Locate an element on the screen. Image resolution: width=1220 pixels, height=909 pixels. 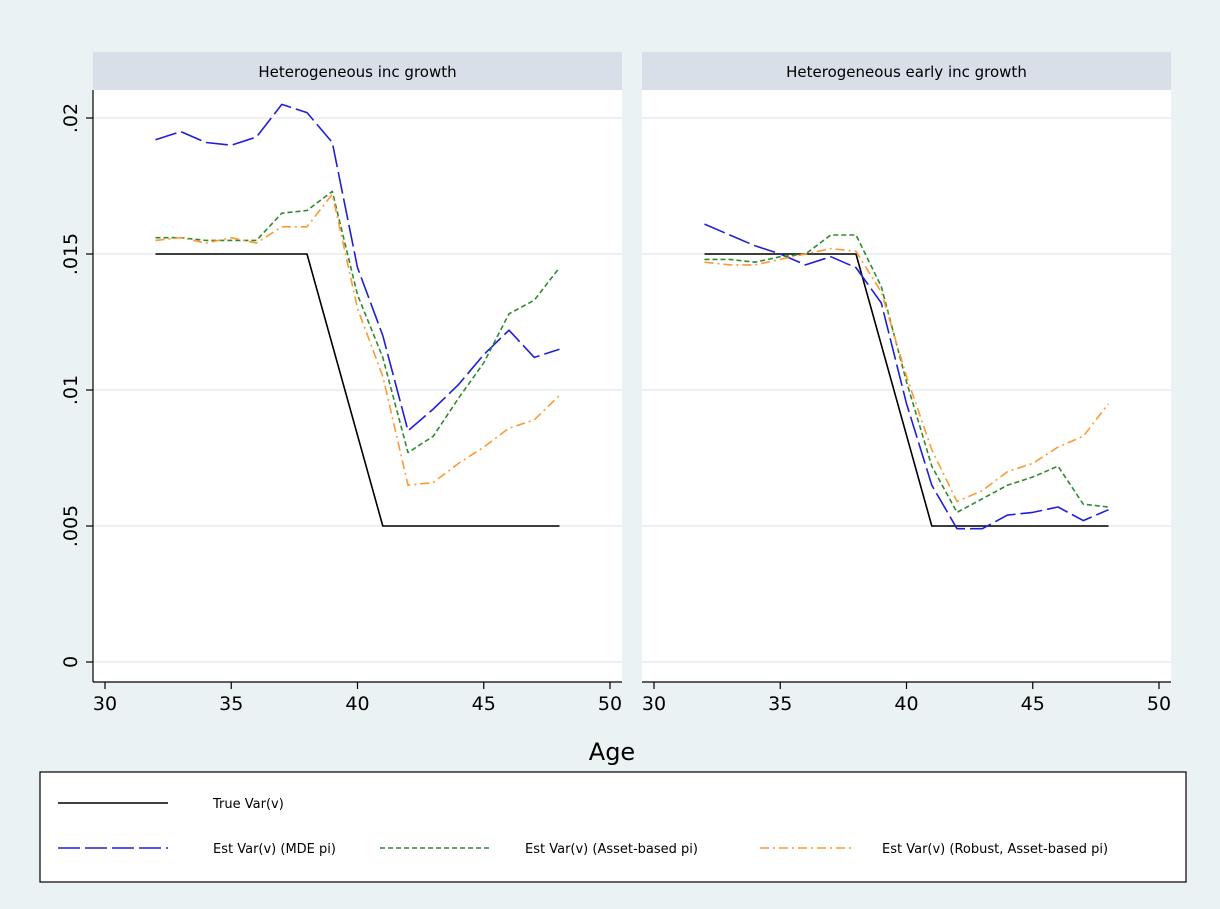
y-tick-label: .015 is located at coordinates (71, 254).